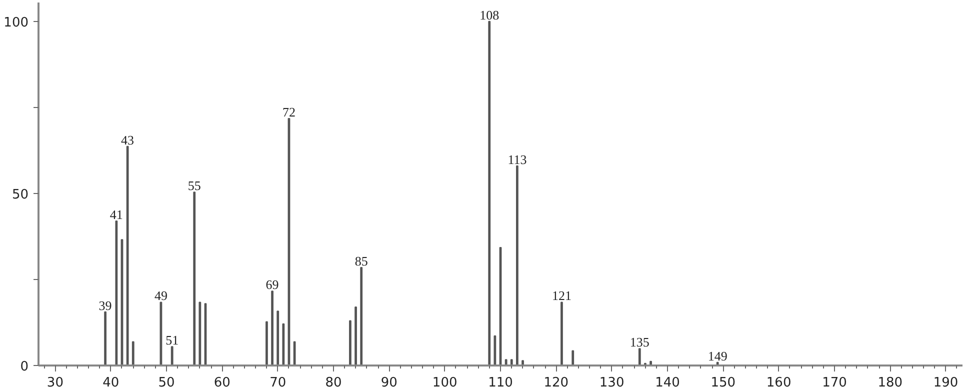 The width and height of the screenshot is (966, 389). I want to click on annotation: 149, so click(718, 356).